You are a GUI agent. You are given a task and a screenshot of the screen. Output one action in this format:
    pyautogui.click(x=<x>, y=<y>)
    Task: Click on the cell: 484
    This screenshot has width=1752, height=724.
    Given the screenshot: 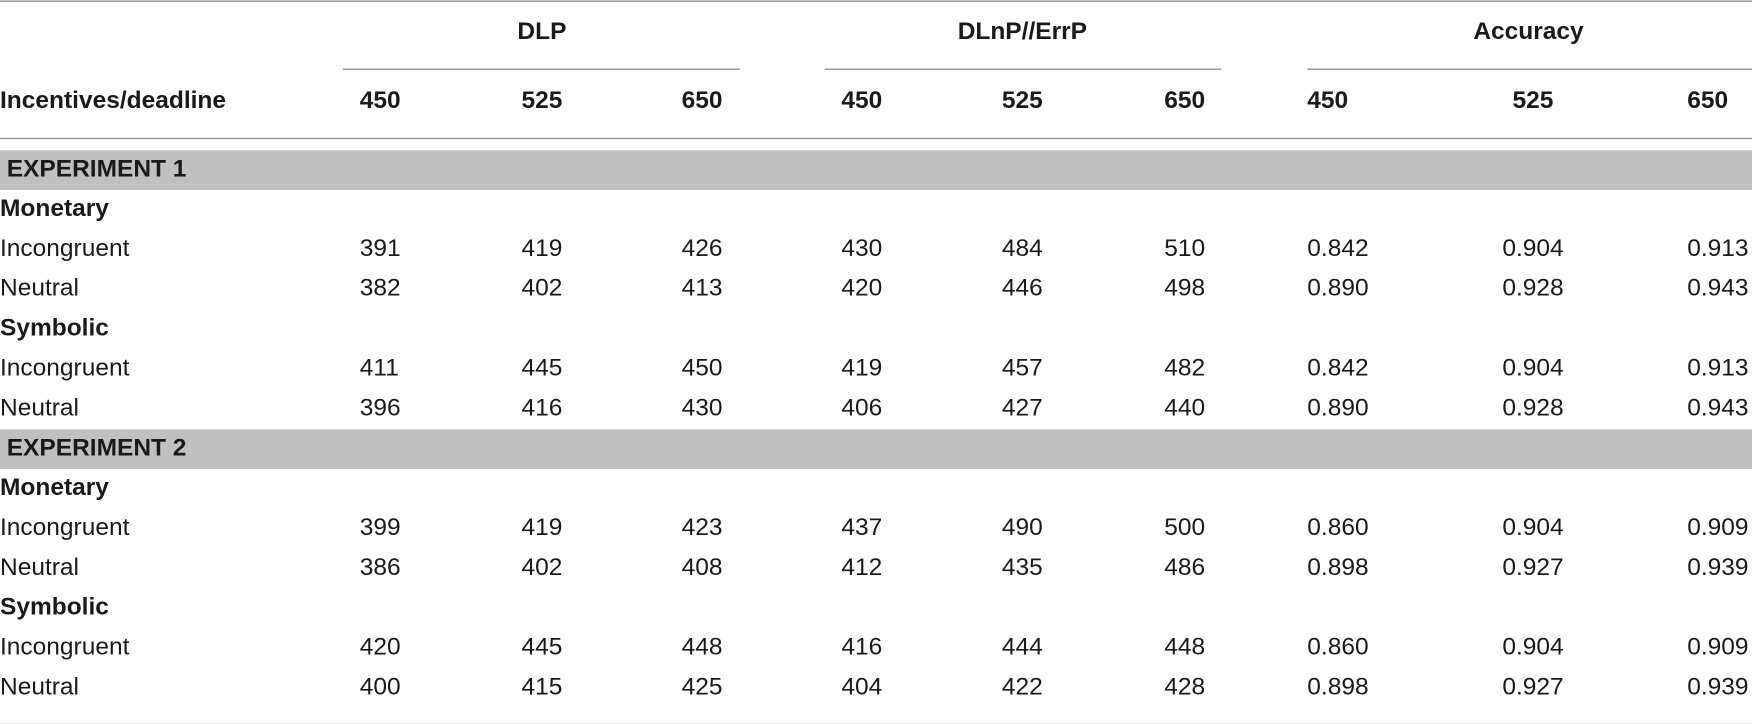 What is the action you would take?
    pyautogui.click(x=1022, y=248)
    